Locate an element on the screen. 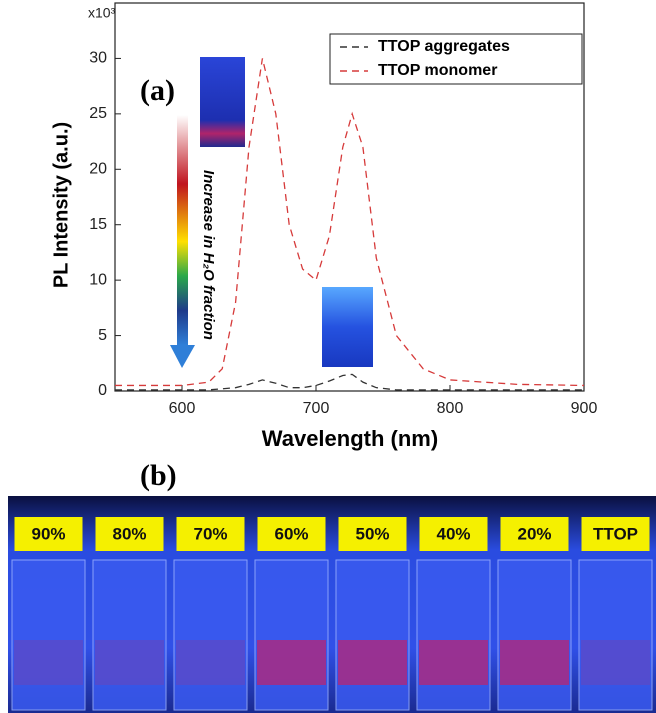  vial-label: 80% is located at coordinates (129, 533).